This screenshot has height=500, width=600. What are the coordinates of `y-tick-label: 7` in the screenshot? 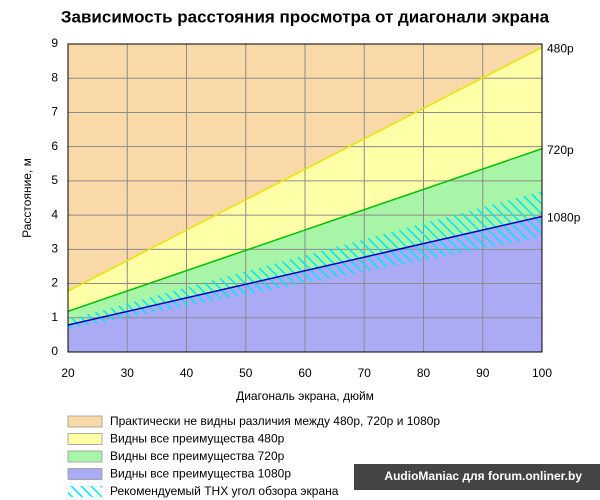 It's located at (54, 112).